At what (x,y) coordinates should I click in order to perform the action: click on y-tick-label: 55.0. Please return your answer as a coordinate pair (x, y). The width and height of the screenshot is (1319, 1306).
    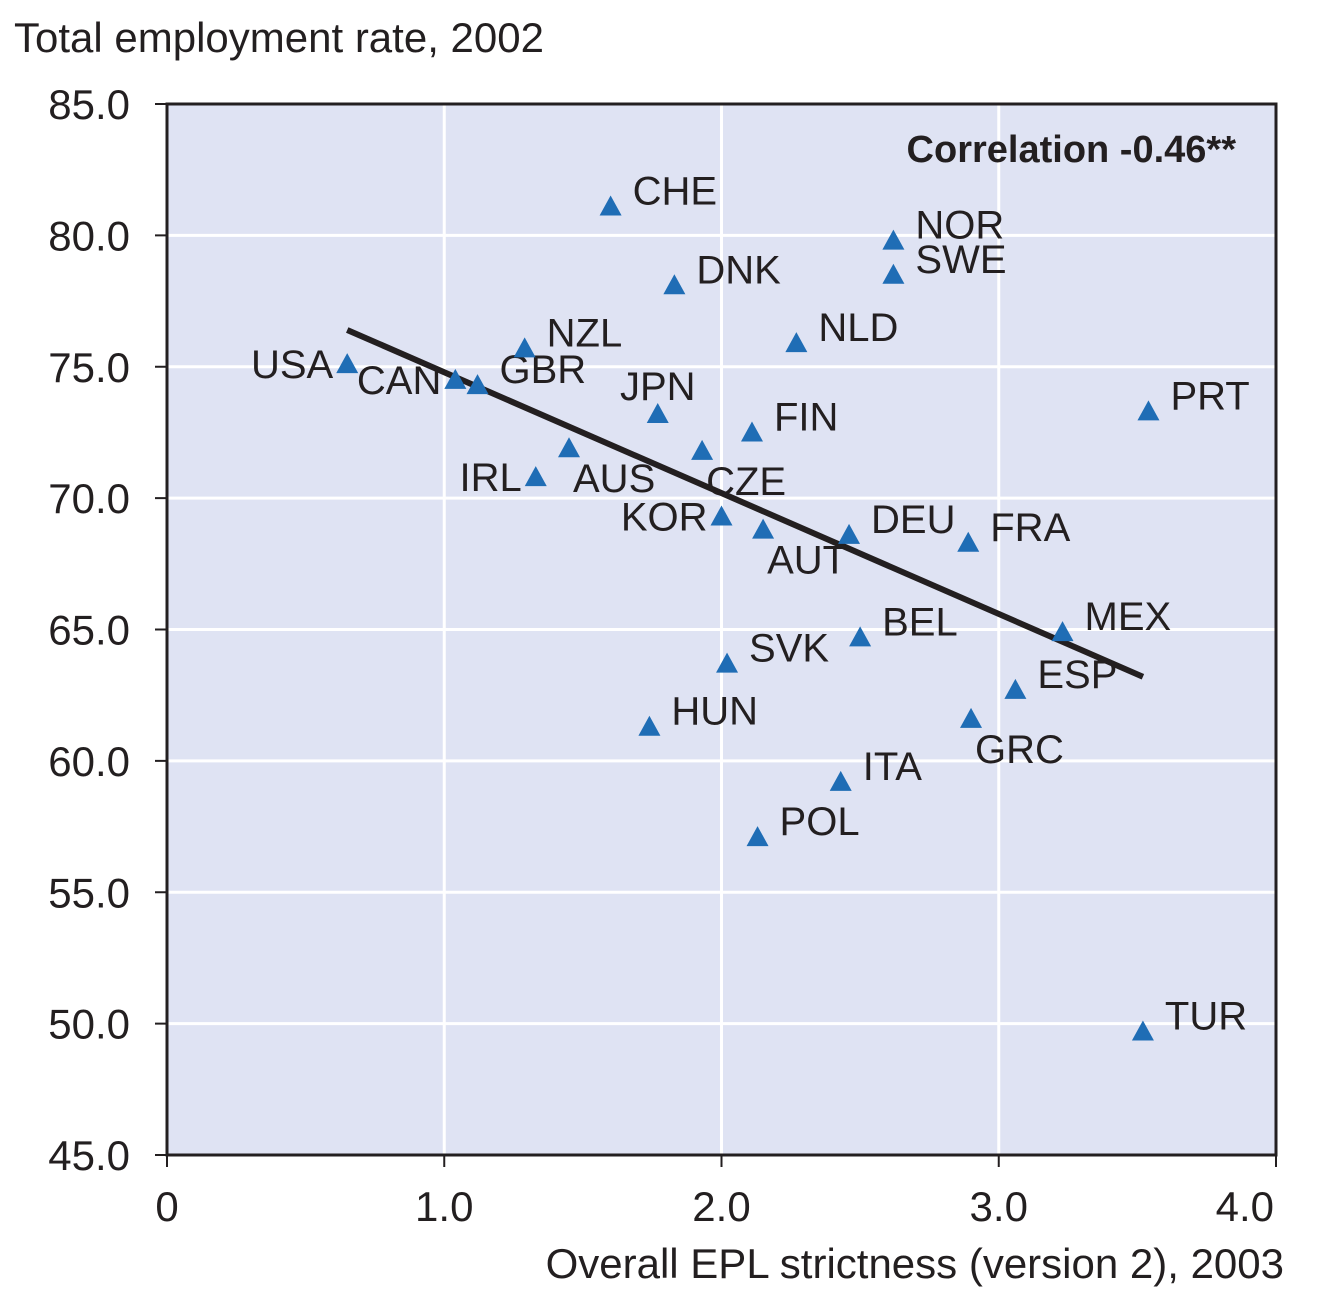
    Looking at the image, I should click on (89, 892).